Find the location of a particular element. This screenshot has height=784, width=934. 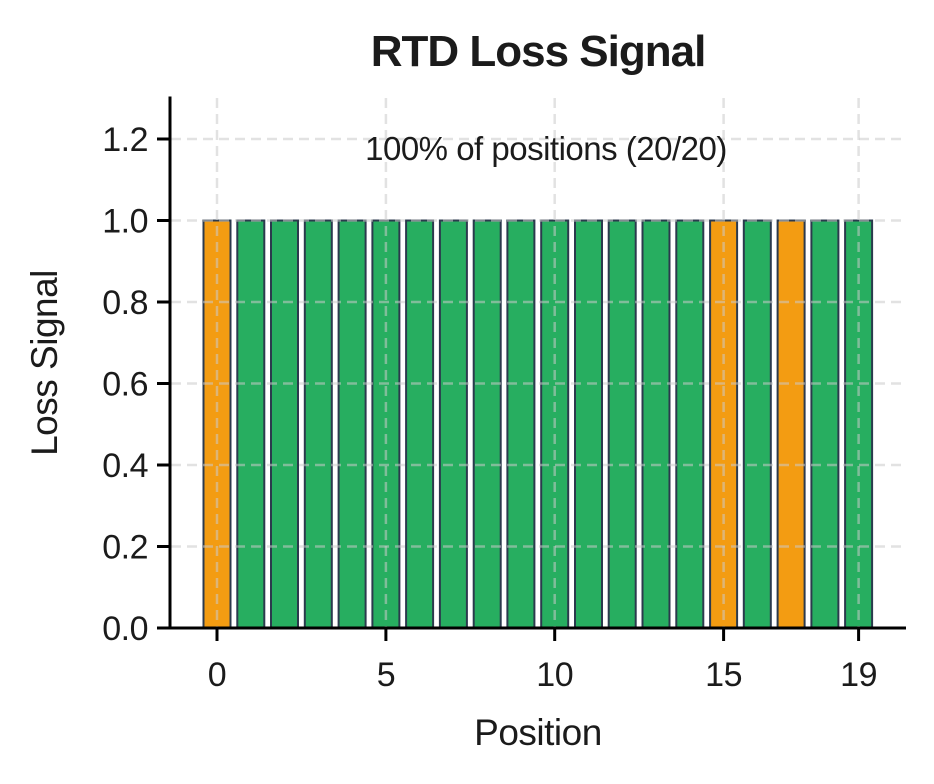

x-tick-label: 15 is located at coordinates (723, 675).